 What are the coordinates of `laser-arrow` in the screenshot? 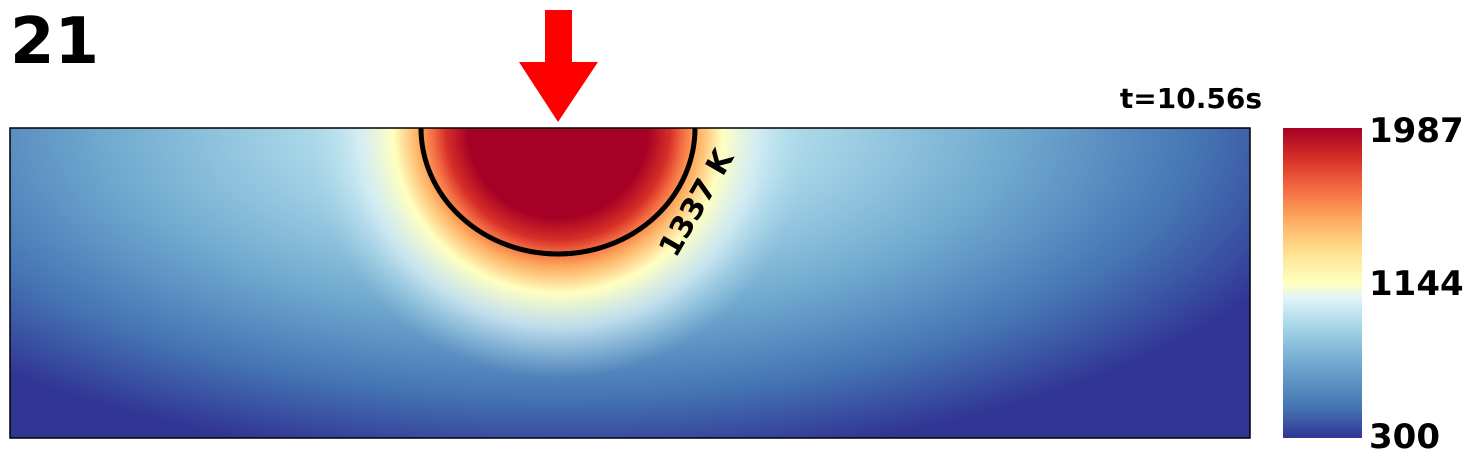 It's located at (558, 66).